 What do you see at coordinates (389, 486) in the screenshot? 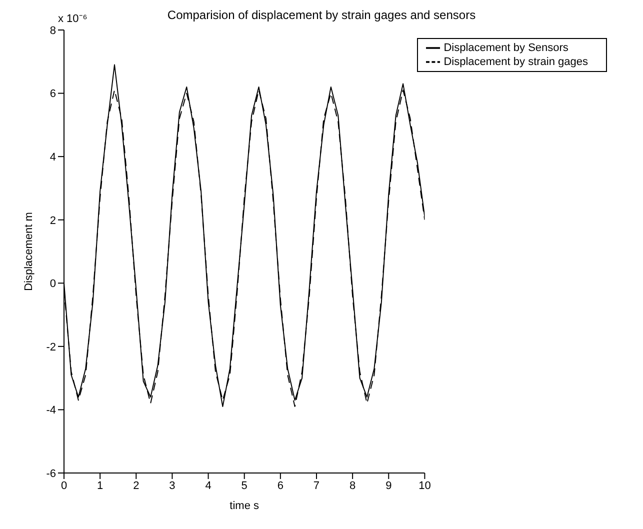
I see `x-tick-label: 9` at bounding box center [389, 486].